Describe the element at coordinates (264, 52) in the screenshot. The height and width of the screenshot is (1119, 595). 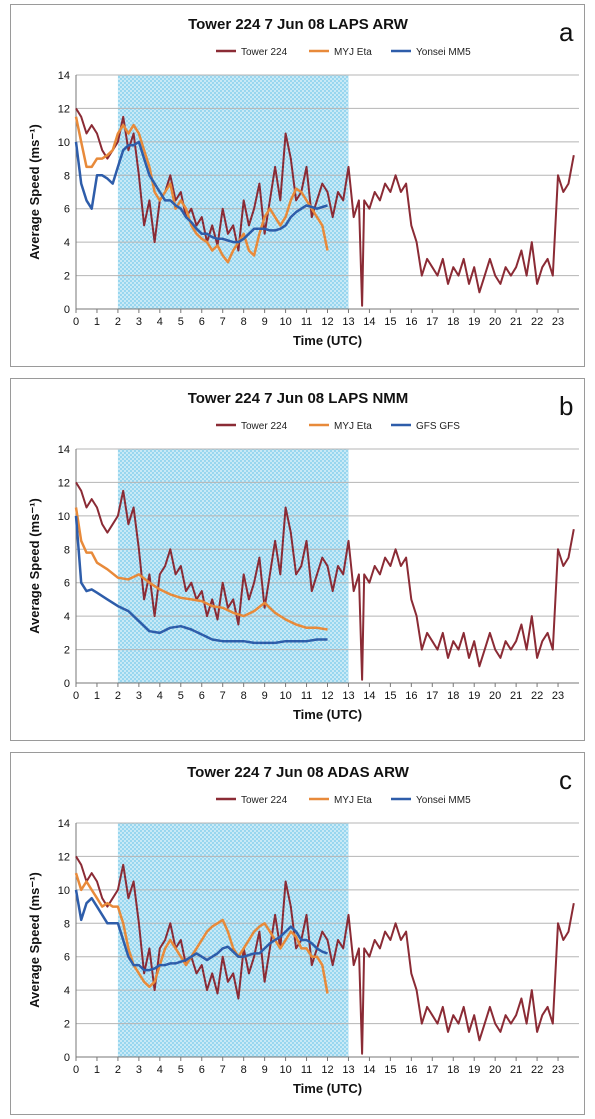
I see `legend-label: Tower 224` at that location.